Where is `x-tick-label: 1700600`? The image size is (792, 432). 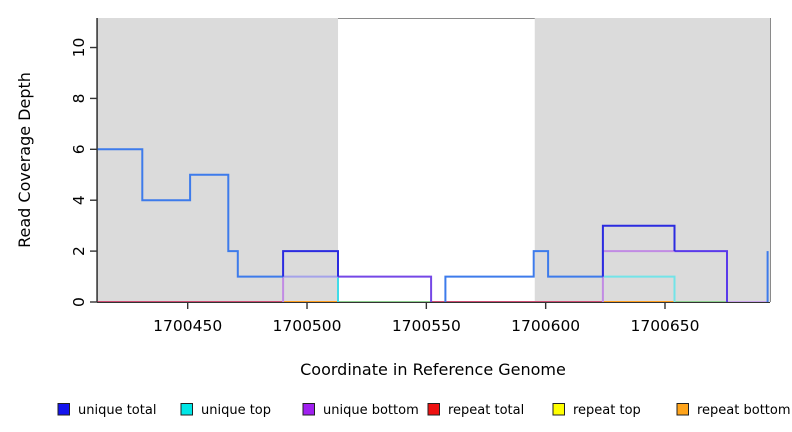 x-tick-label: 1700600 is located at coordinates (545, 326).